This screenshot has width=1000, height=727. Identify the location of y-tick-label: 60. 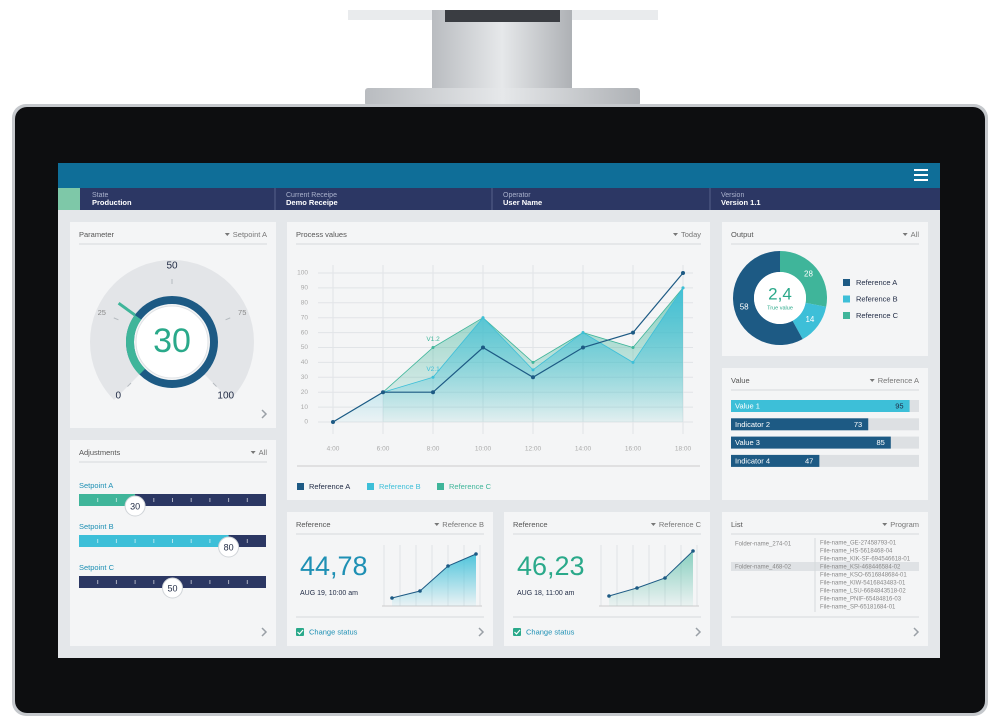
(305, 332).